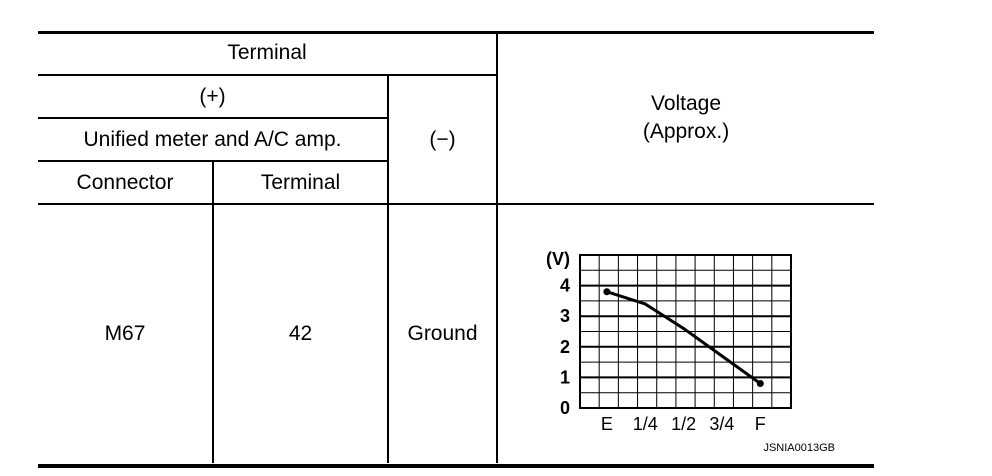  I want to click on y-tick-label: 0, so click(565, 408).